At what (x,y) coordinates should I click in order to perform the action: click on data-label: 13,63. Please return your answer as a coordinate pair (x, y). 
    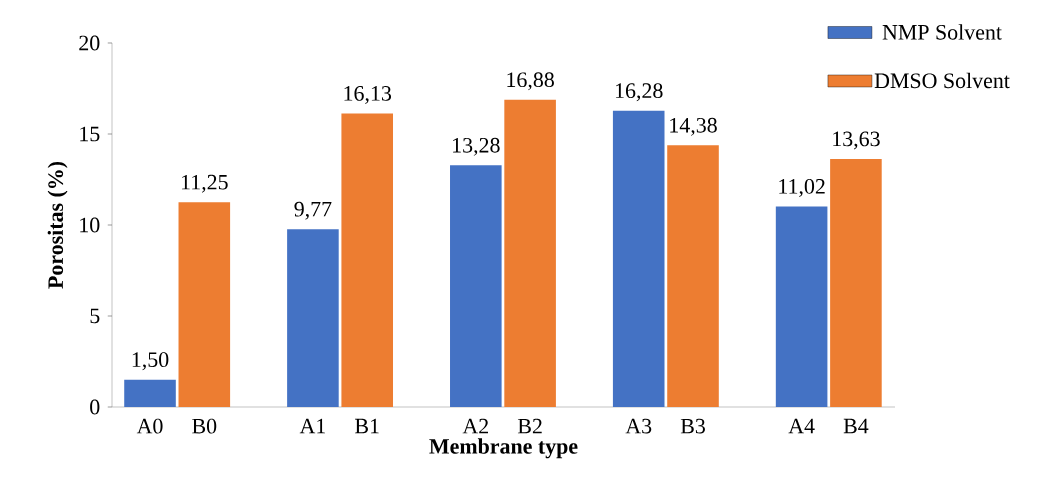
    Looking at the image, I should click on (856, 140).